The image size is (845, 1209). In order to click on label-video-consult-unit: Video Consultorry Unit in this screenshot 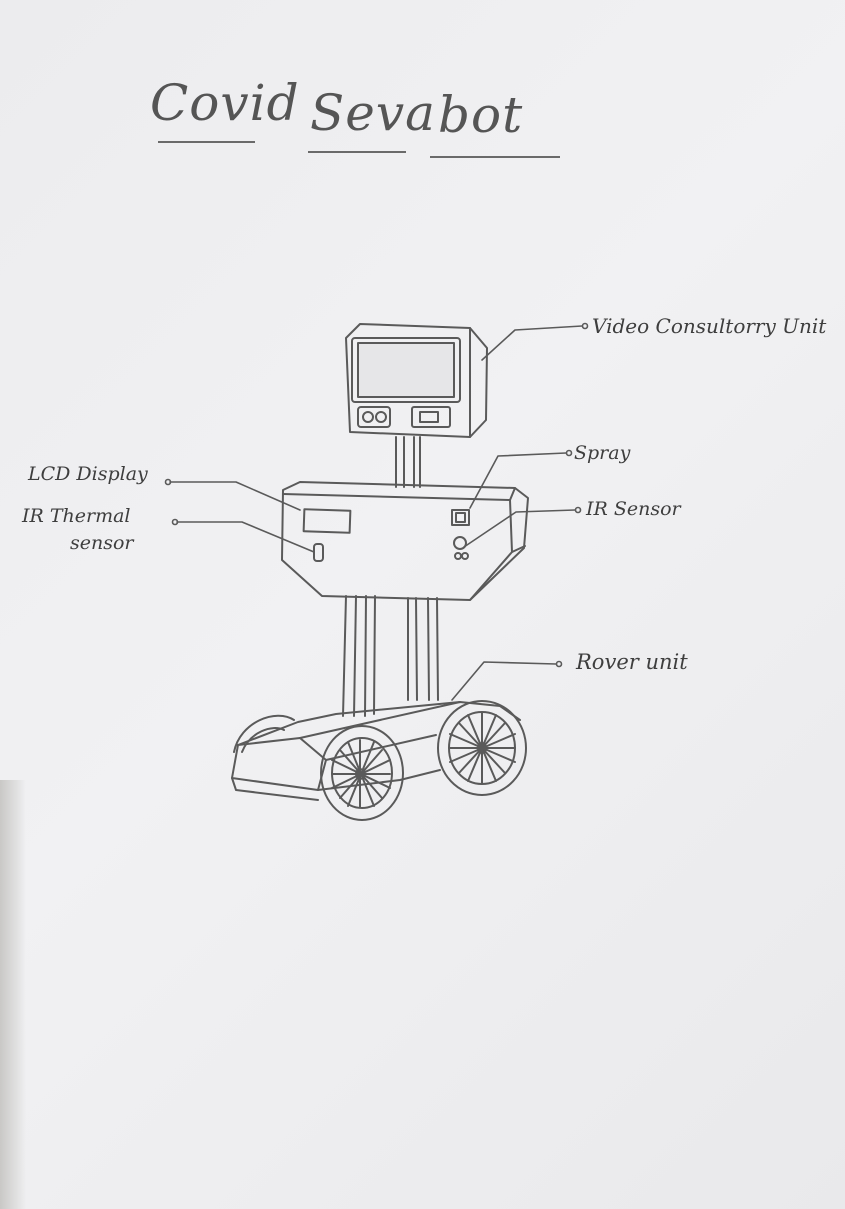, I will do `click(709, 326)`.